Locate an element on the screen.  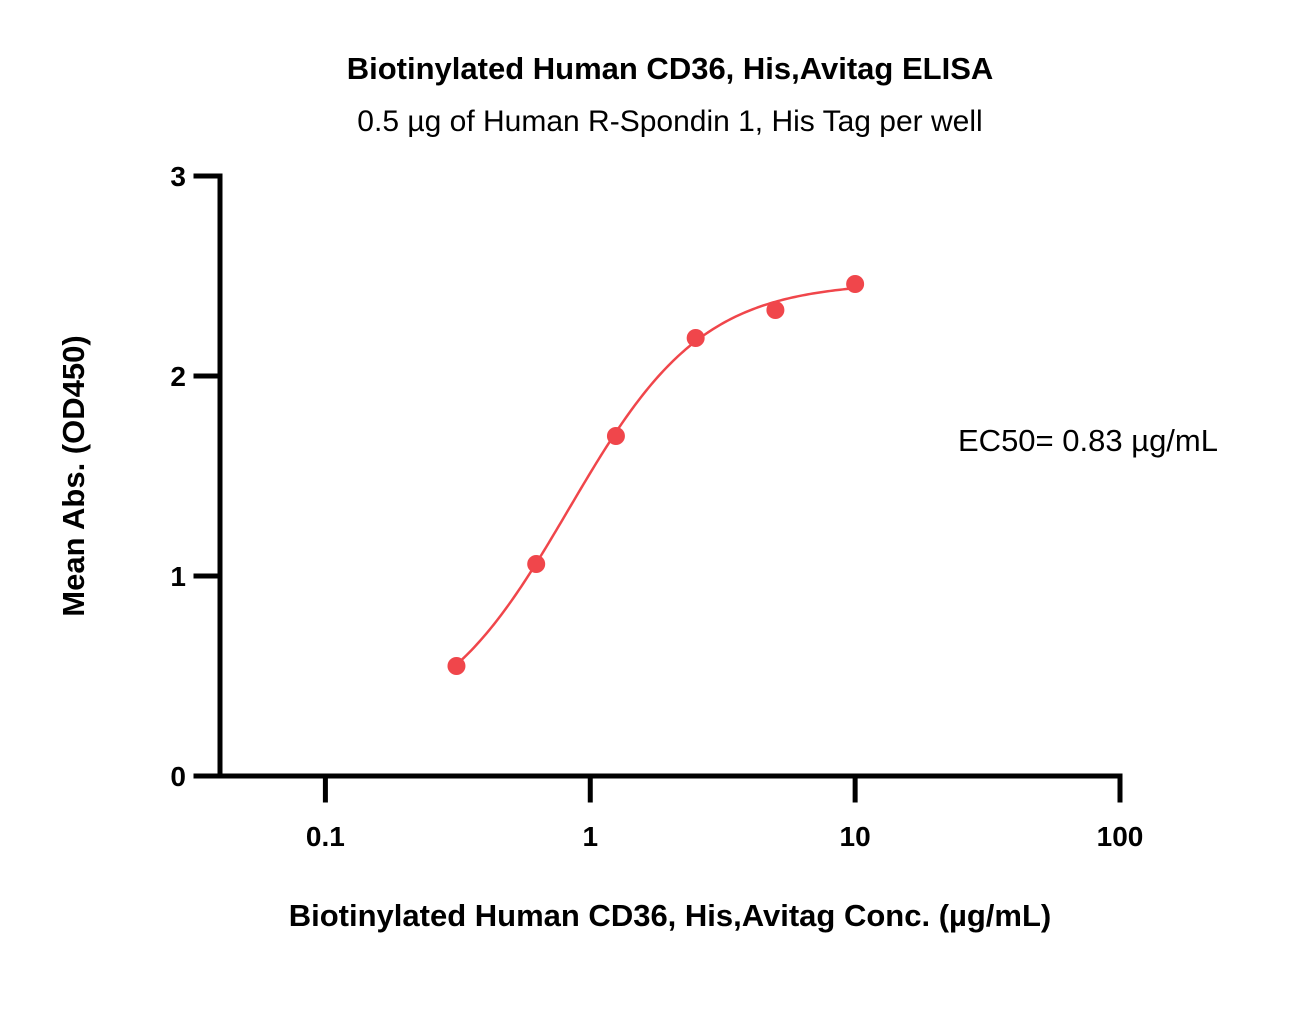
x-tick-label: 0.1 is located at coordinates (325, 836).